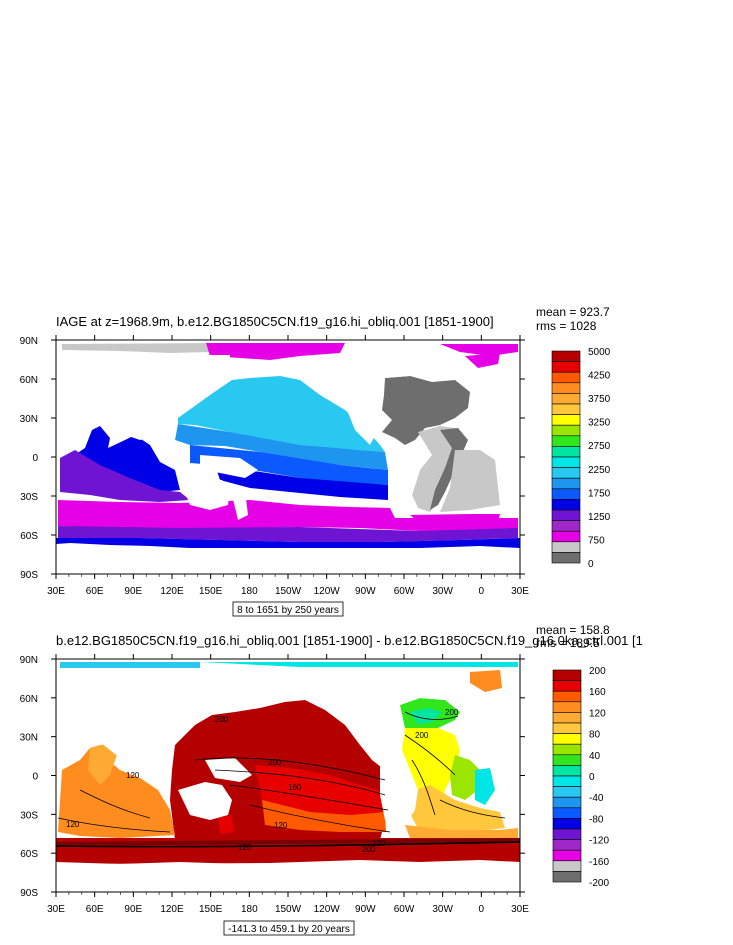 This screenshot has height=945, width=733. I want to click on y-tick-label: 30N, so click(29, 419).